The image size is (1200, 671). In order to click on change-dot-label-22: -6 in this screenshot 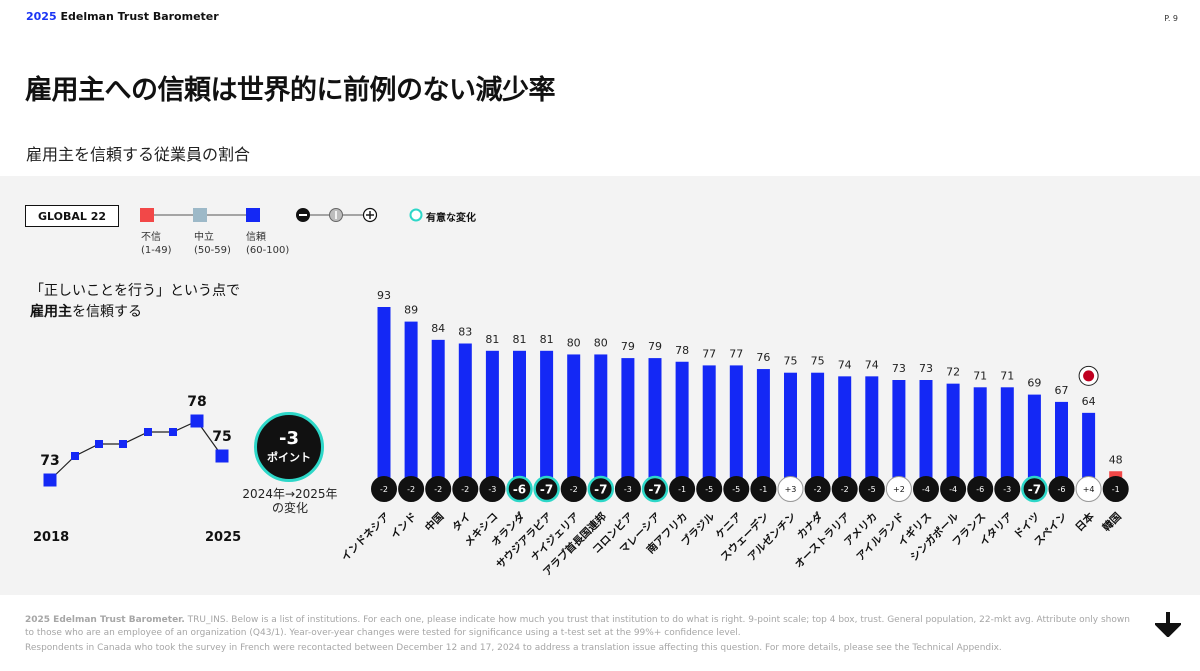, I will do `click(980, 489)`.